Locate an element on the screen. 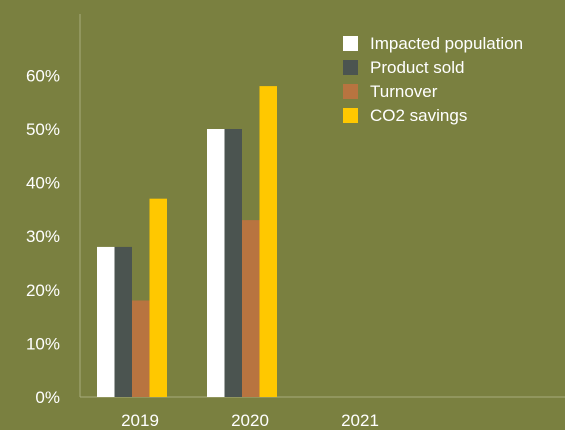  legend-label: CO2 savings is located at coordinates (418, 115).